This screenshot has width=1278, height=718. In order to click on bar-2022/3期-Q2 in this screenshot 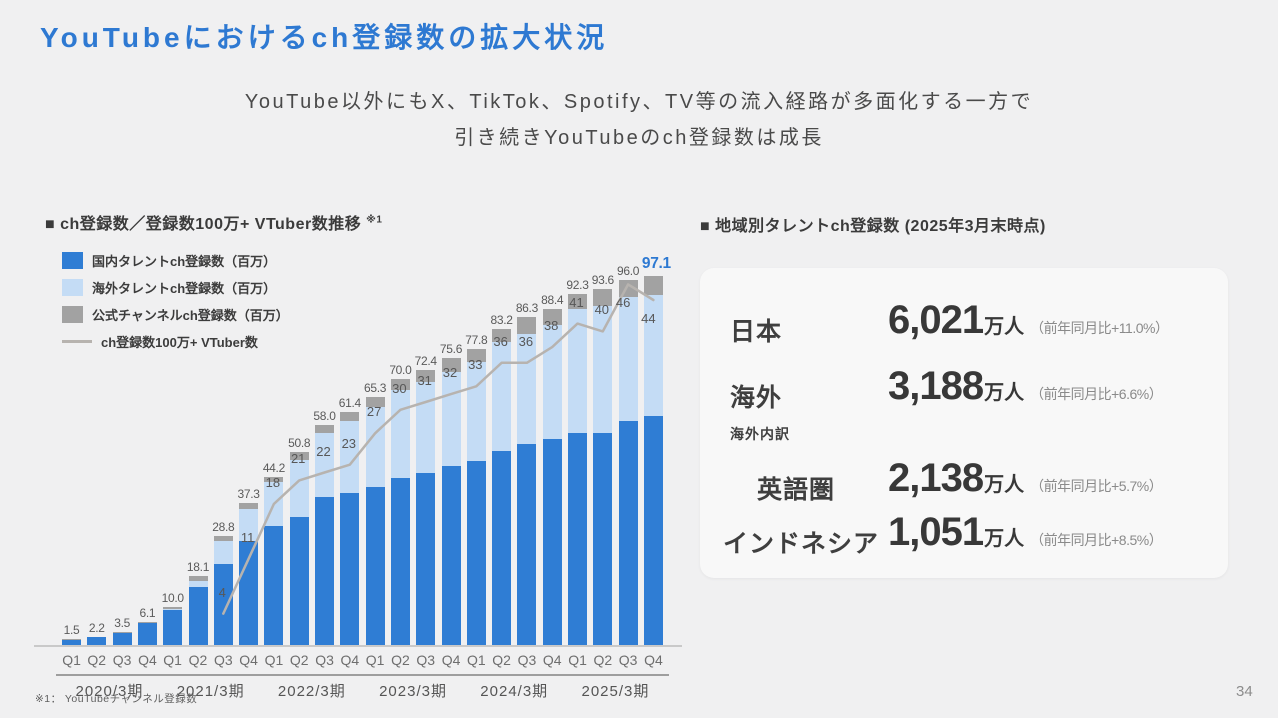, I will do `click(299, 549)`.